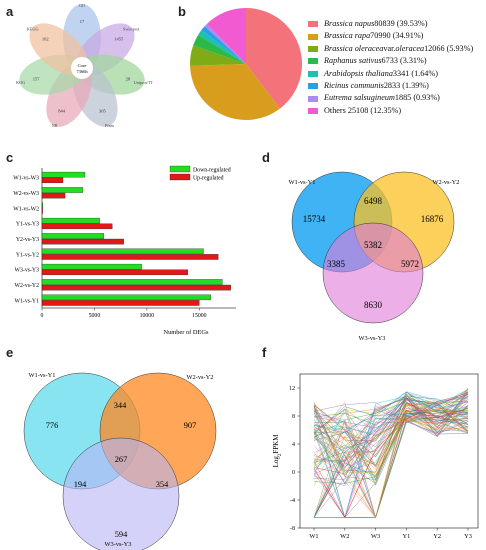 The image size is (486, 550). I want to click on legend-entry: Eutrema salsugineum 1885 (0.93%), so click(396, 98).